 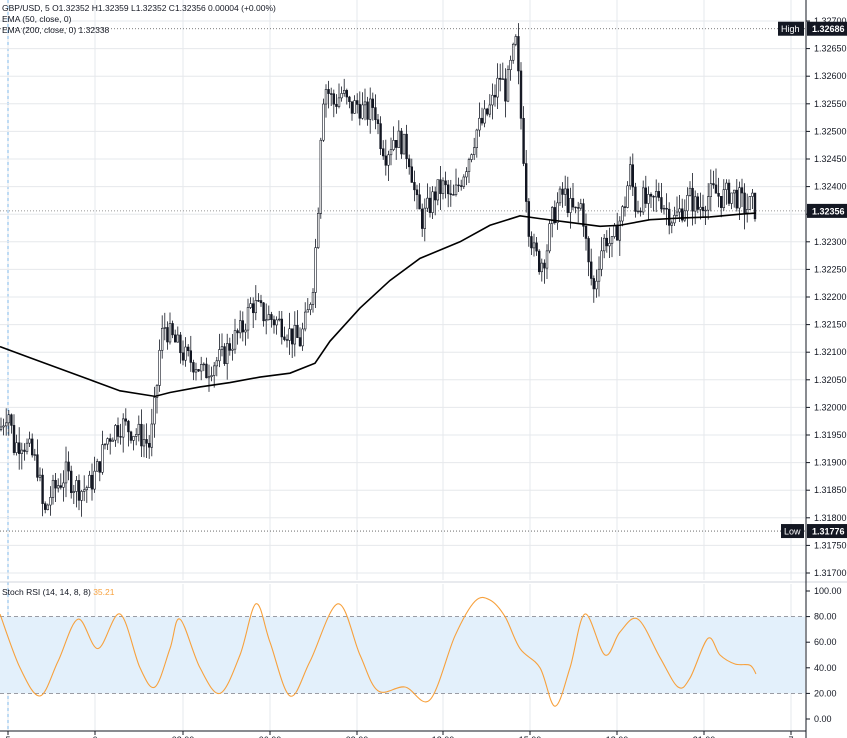 What do you see at coordinates (790, 29) in the screenshot?
I see `high-tag-label: High` at bounding box center [790, 29].